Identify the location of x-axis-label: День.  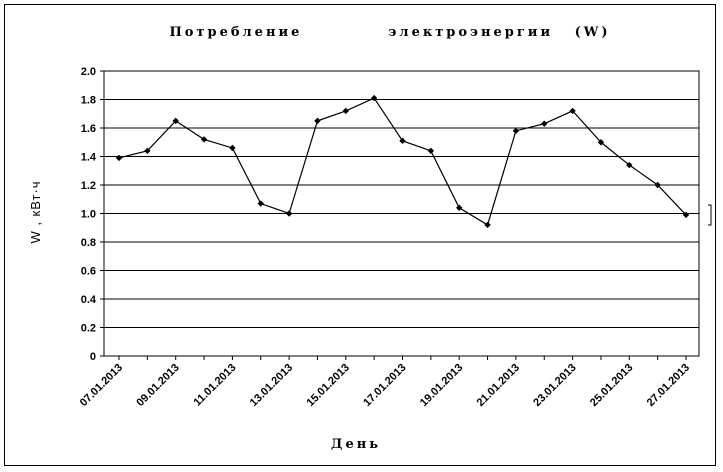
(356, 444).